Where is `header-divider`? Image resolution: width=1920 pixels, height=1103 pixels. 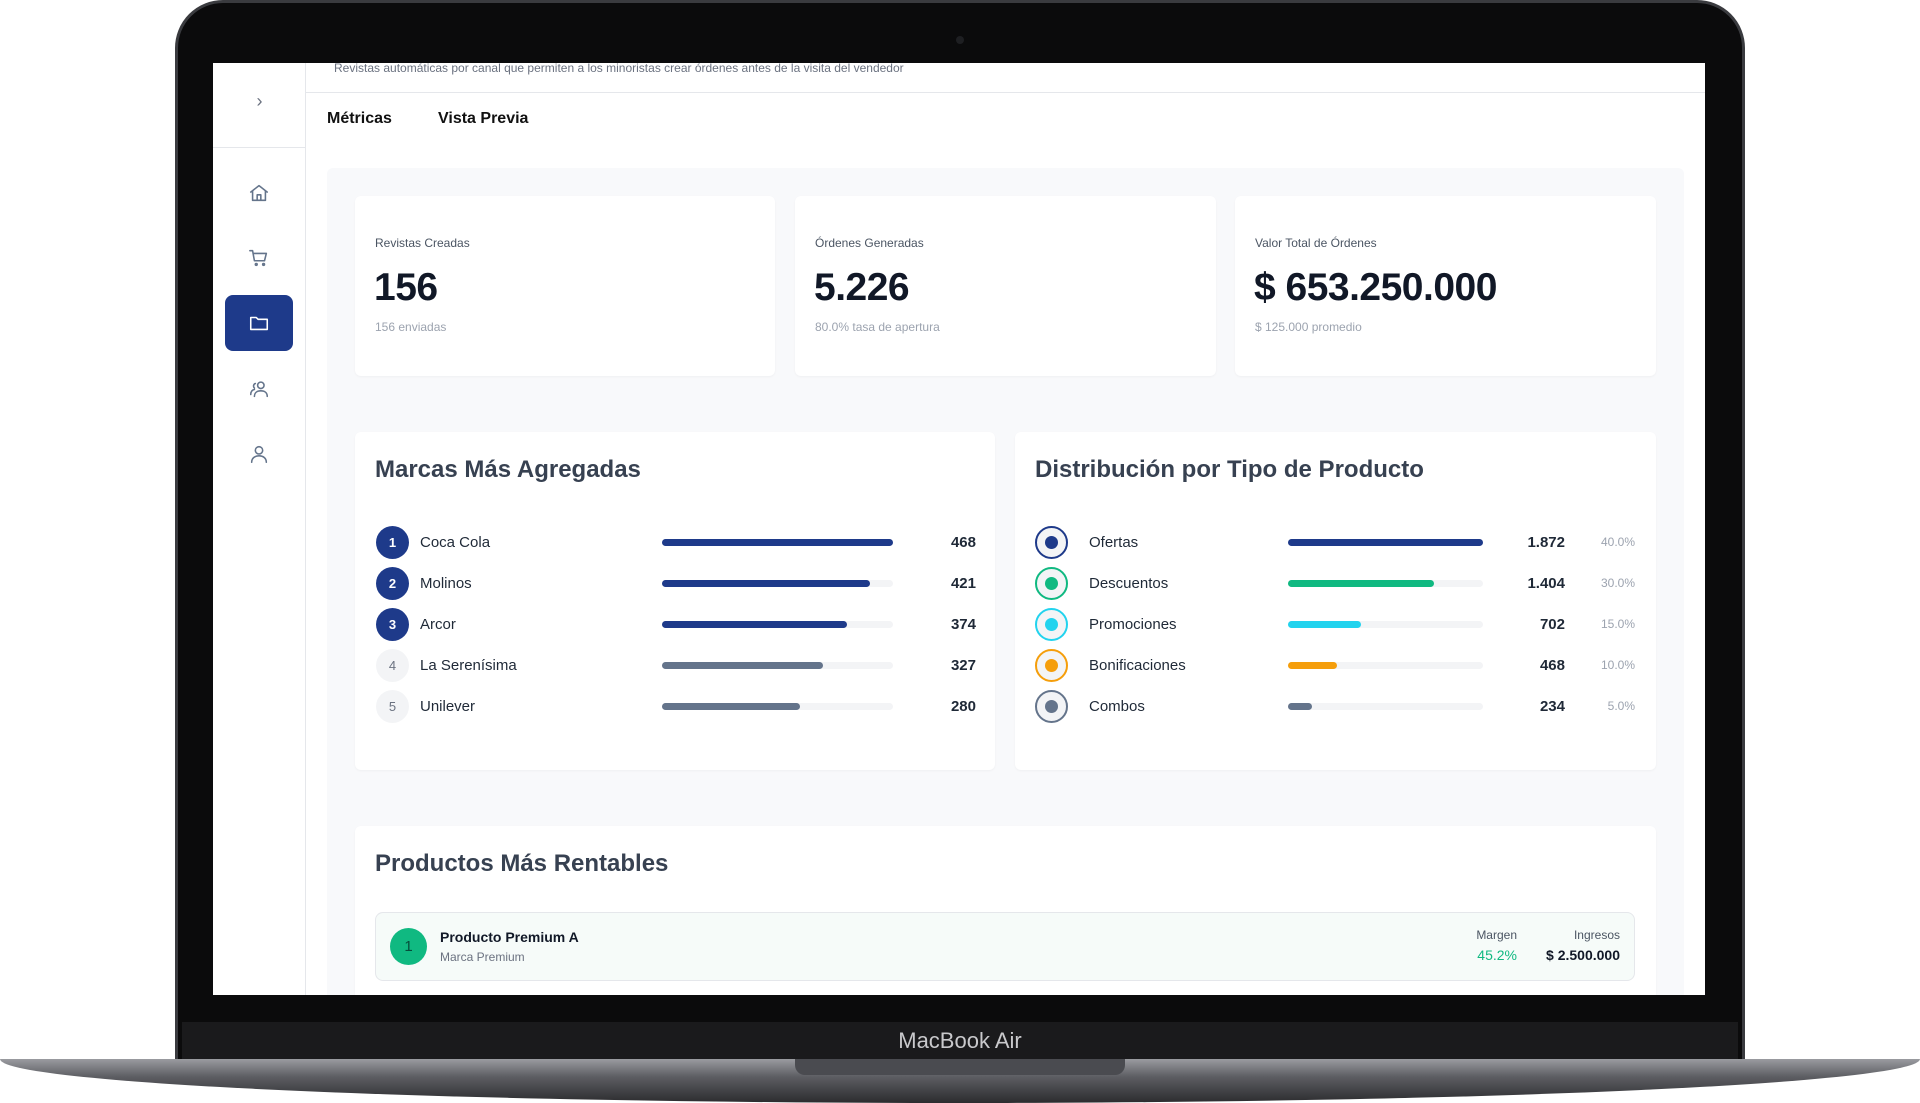 header-divider is located at coordinates (1005, 92).